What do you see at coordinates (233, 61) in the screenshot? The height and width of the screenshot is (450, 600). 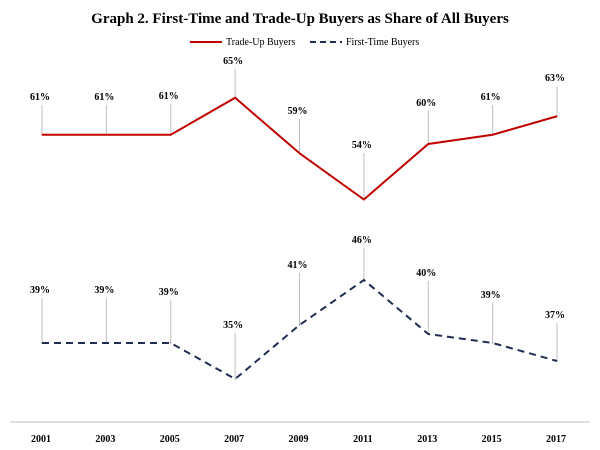 I see `data-label-trade-up: 65%` at bounding box center [233, 61].